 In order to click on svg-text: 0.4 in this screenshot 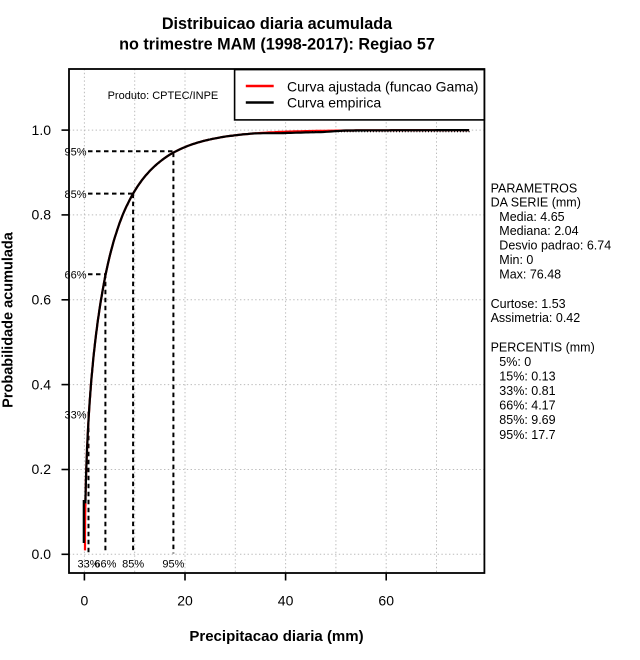, I will do `click(42, 384)`.